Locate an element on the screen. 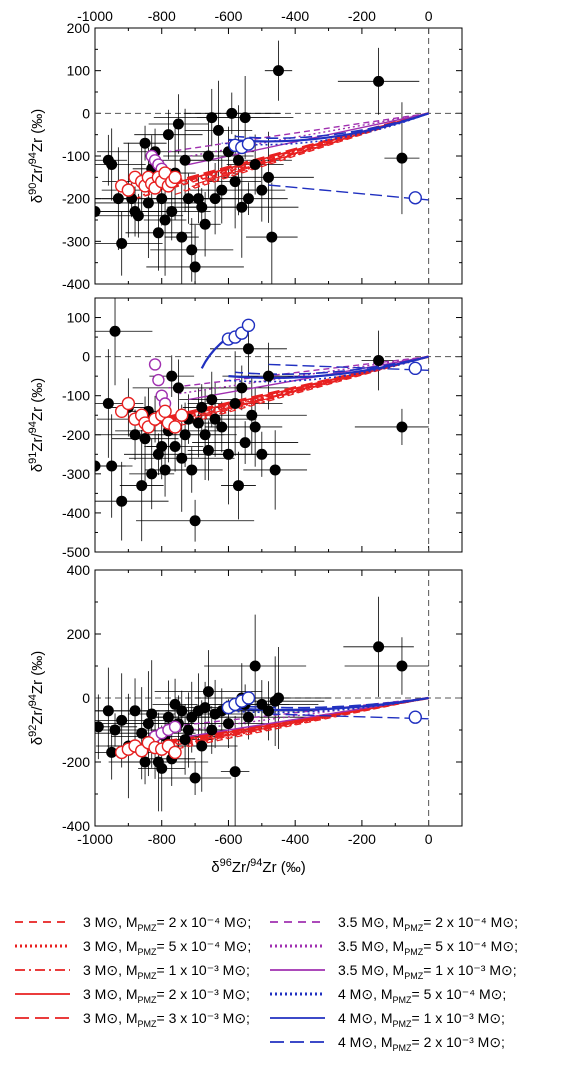 The height and width of the screenshot is (1078, 582). x-tick-label-top: 0 is located at coordinates (429, 16).